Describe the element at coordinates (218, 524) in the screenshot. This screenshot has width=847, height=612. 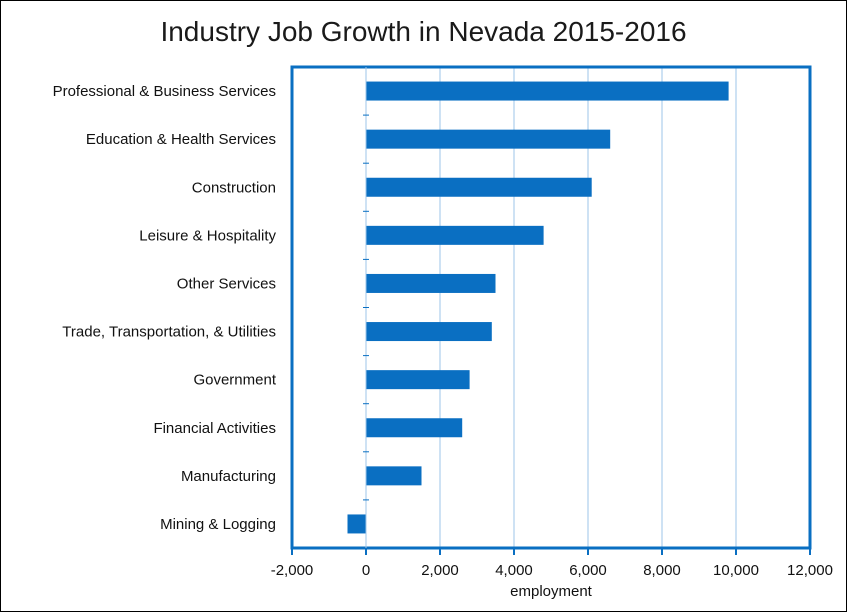
I see `category-label-9: Mining & Logging` at that location.